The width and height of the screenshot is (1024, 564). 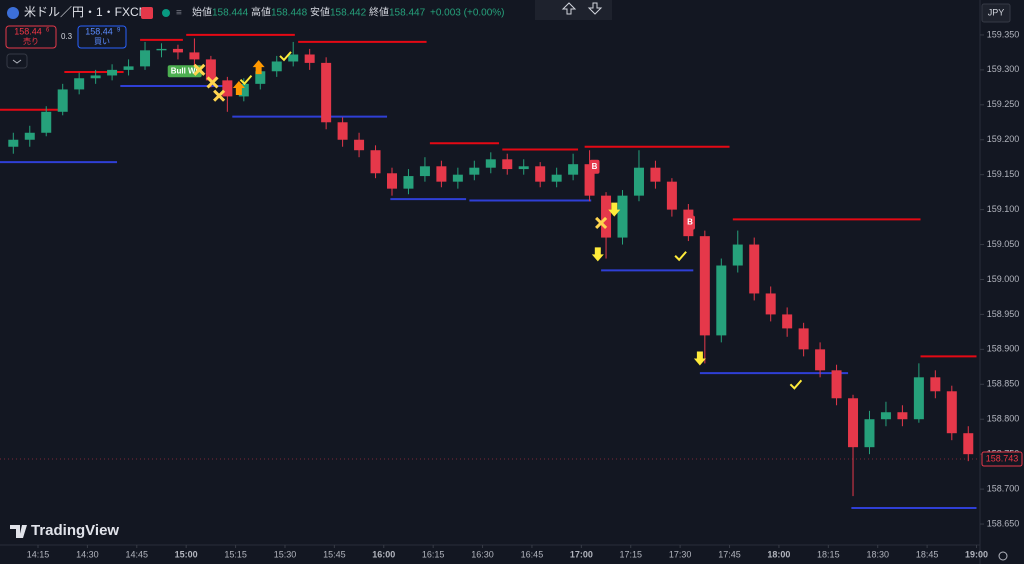 What do you see at coordinates (18, 531) in the screenshot?
I see `logo-mark` at bounding box center [18, 531].